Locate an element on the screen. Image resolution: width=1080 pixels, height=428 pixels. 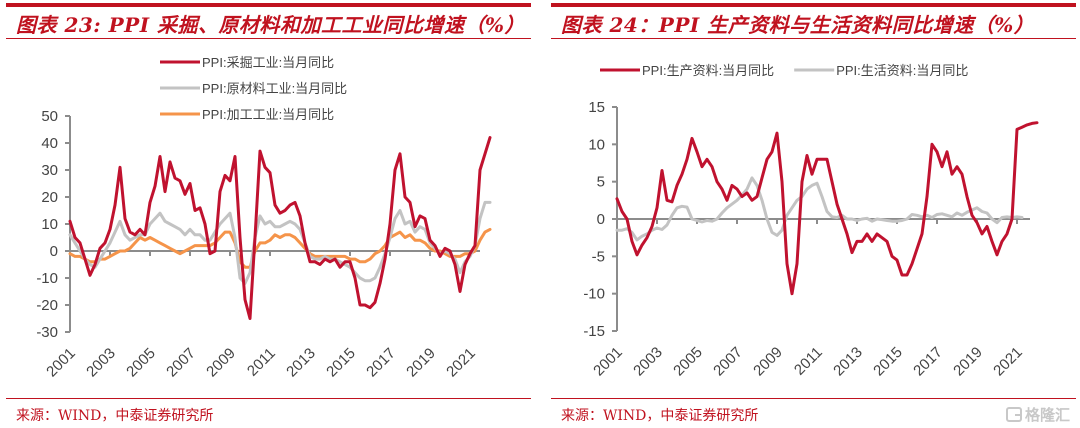
y-tick-label: -5 is located at coordinates (598, 256).